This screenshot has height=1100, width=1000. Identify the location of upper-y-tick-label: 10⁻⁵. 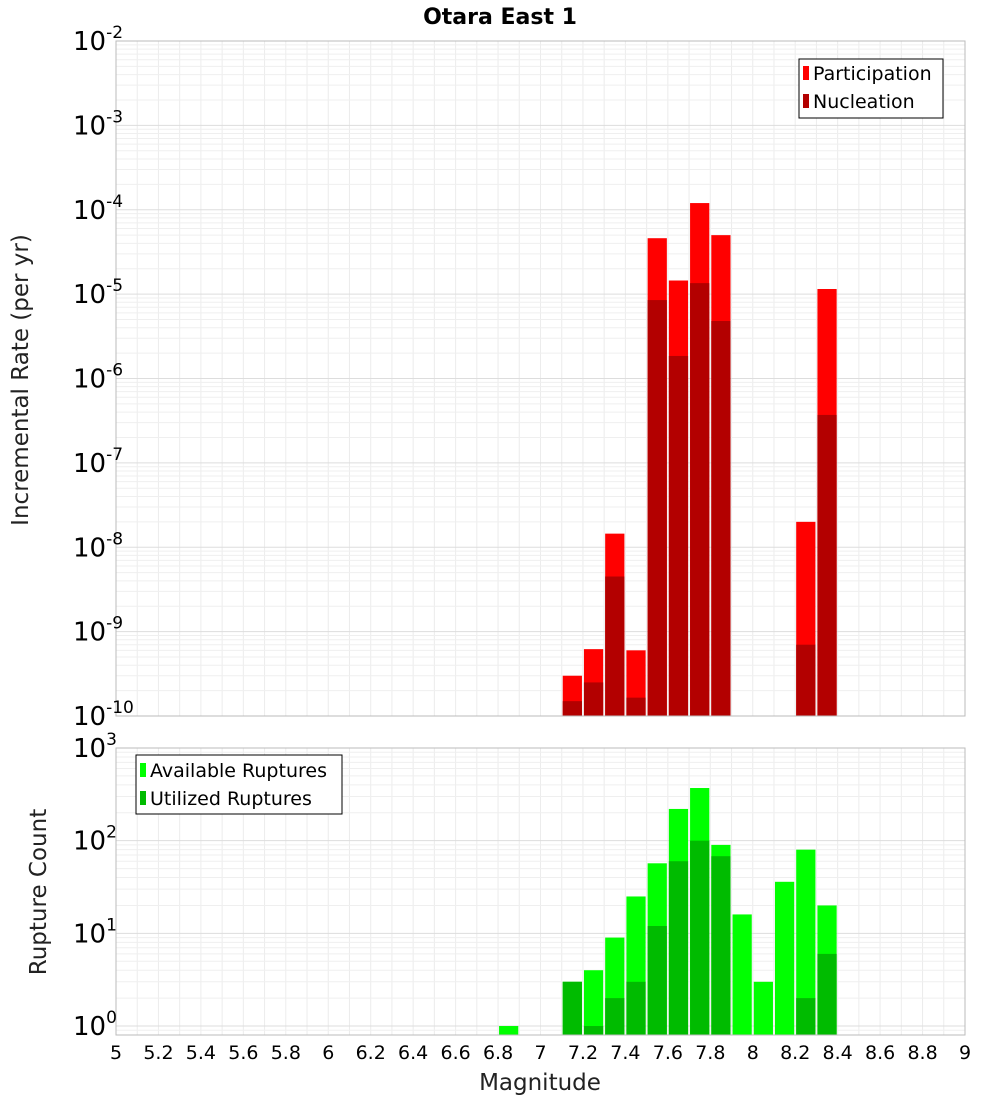
(98, 293).